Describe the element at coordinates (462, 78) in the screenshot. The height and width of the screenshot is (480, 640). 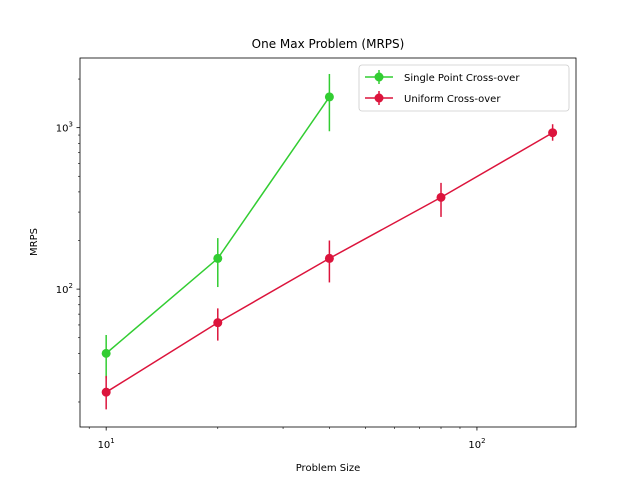
I see `legend-label: Single Point Cross-over` at that location.